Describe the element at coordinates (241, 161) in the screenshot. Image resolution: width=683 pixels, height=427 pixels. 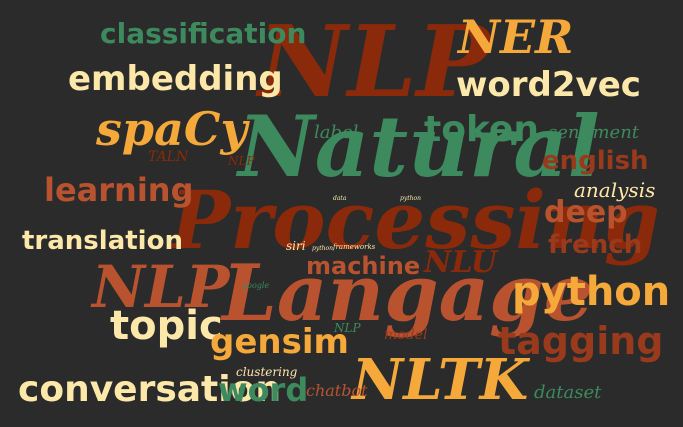
I see `word-nlp-small-1: NLP` at that location.